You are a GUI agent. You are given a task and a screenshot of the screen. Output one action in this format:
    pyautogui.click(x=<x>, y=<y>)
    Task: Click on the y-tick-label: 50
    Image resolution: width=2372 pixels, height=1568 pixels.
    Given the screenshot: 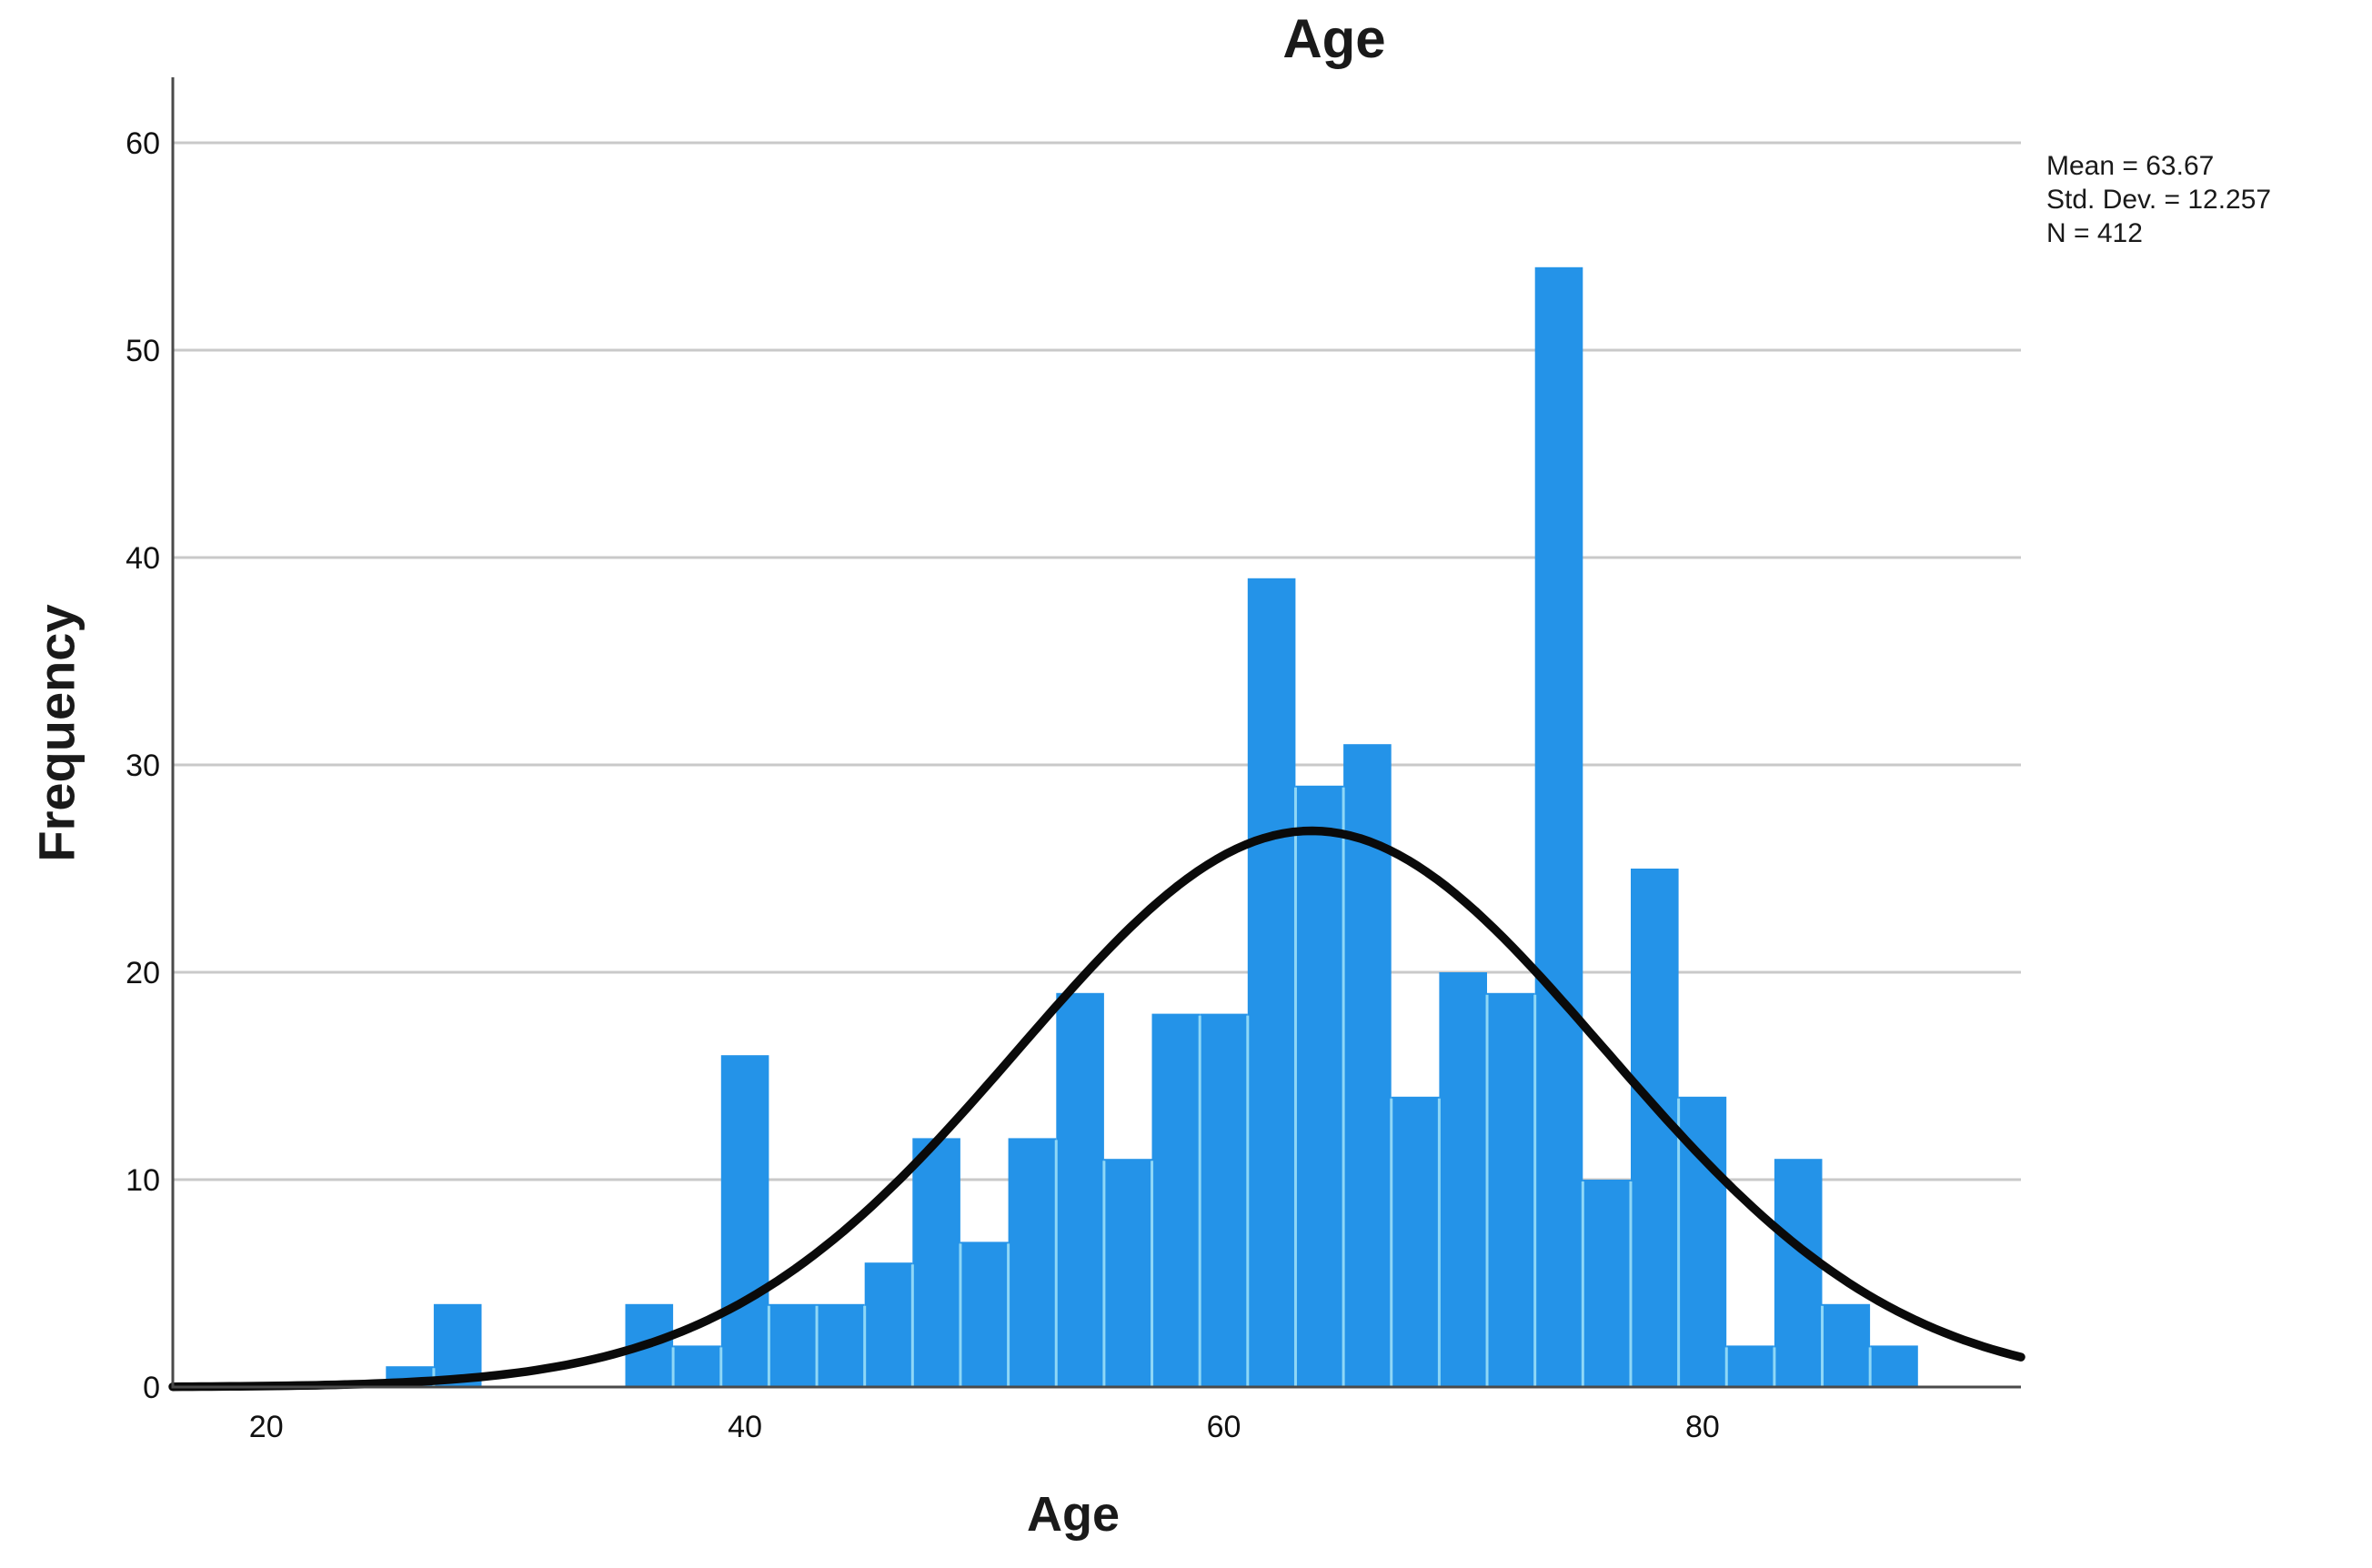 What is the action you would take?
    pyautogui.click(x=143, y=351)
    